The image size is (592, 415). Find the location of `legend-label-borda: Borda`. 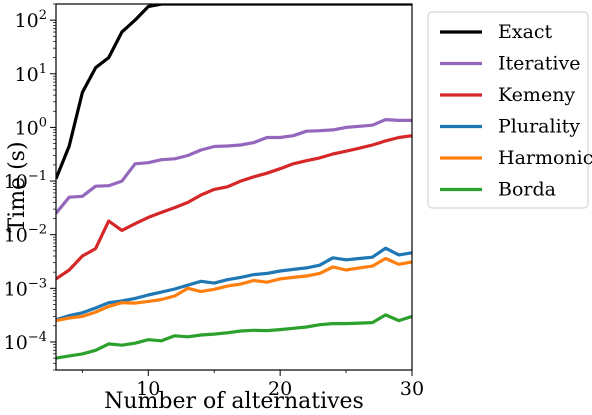

legend-label-borda: Borda is located at coordinates (527, 190).